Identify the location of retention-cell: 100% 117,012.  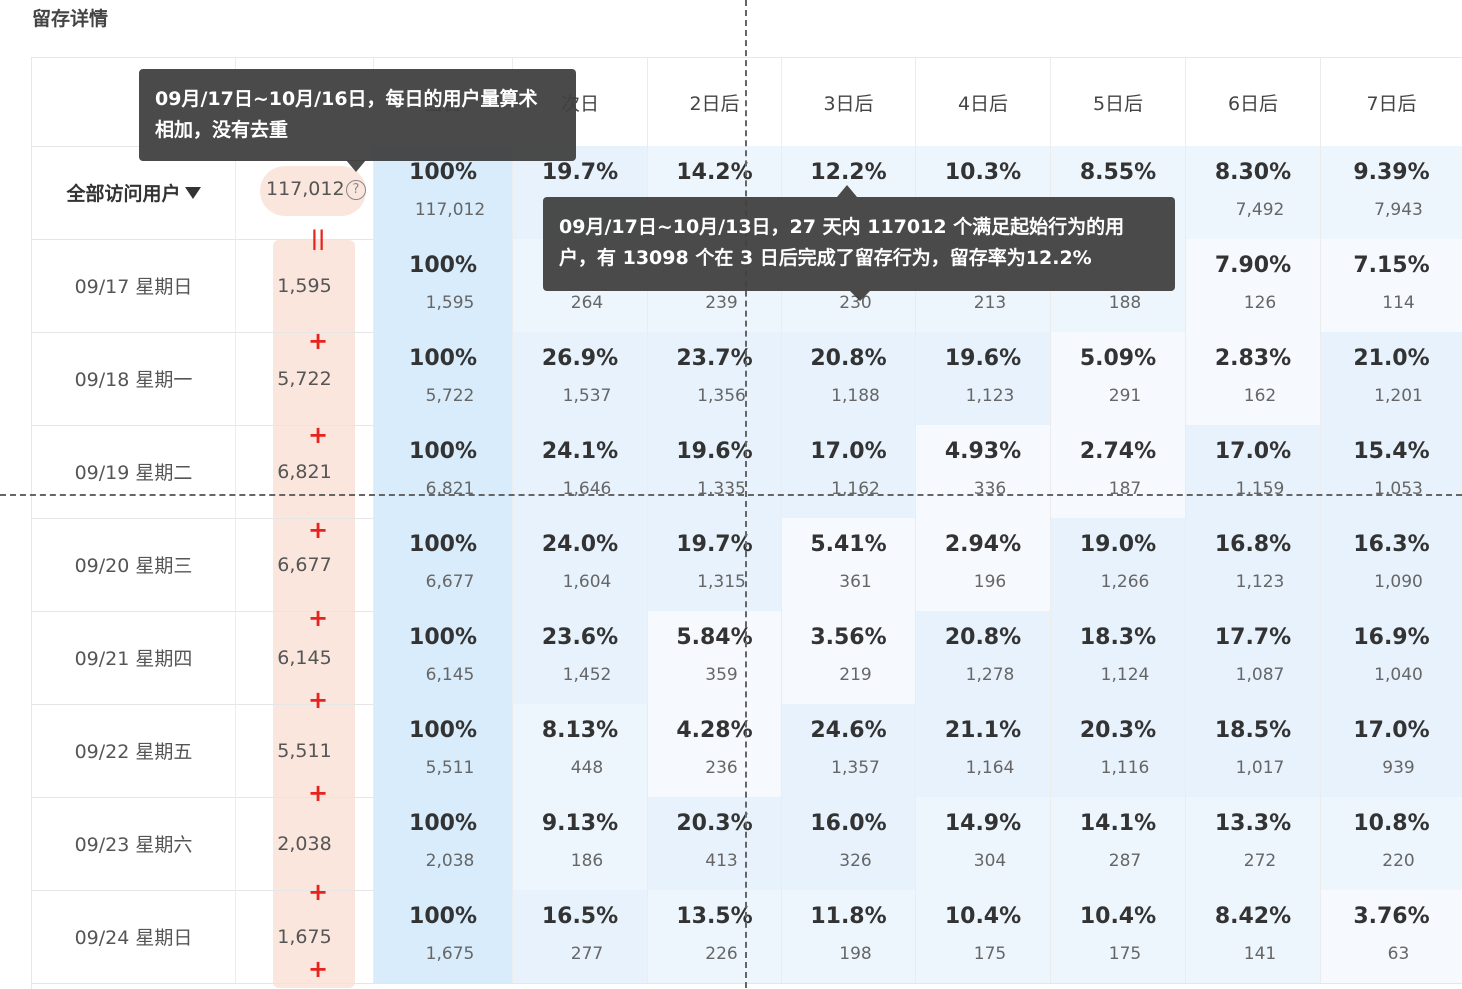
(443, 192).